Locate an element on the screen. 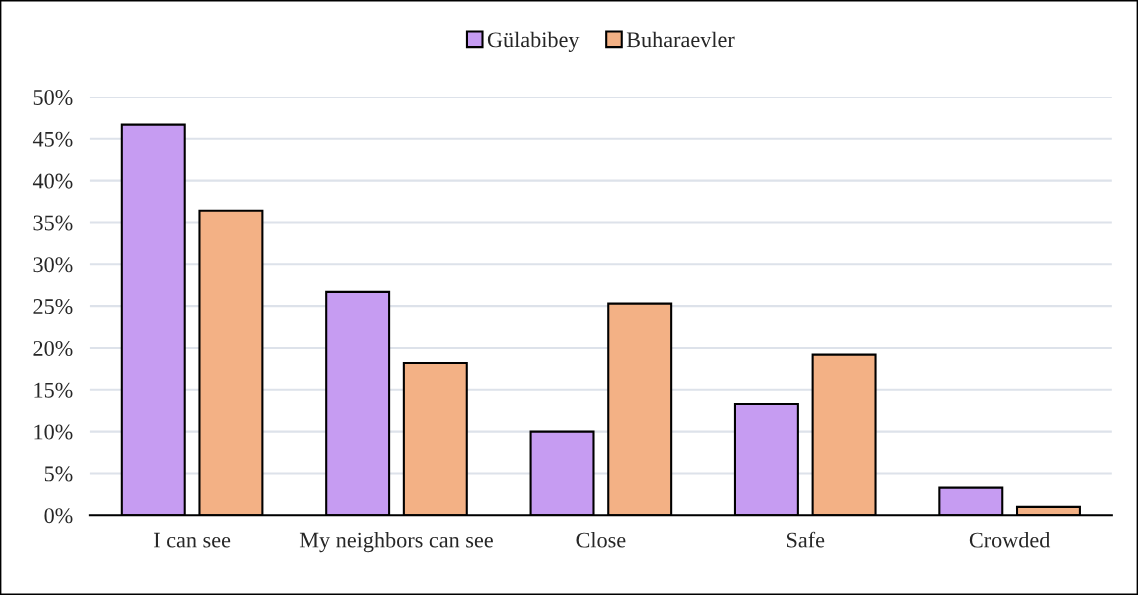 The height and width of the screenshot is (595, 1138). x-tick-label: I can see is located at coordinates (192, 540).